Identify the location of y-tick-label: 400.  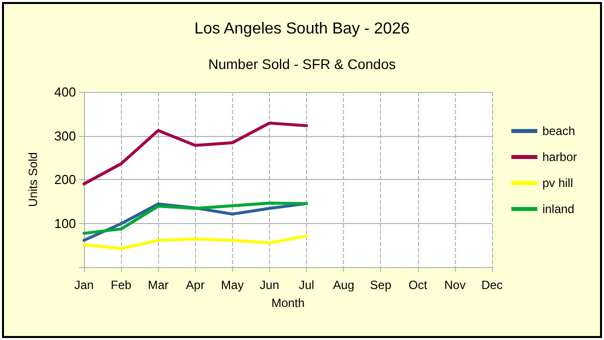
(65, 92).